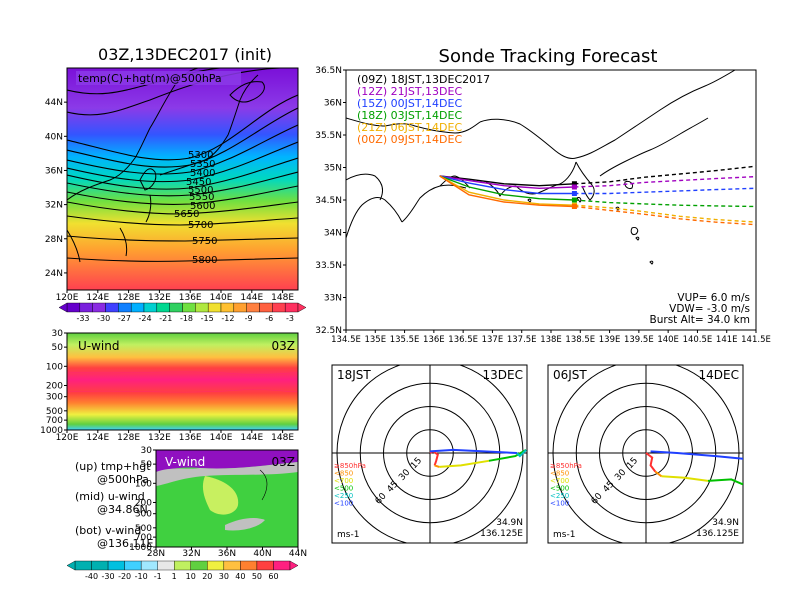  I want to click on track-legend-entry: (12Z) 21JST,13DEC, so click(409, 91).